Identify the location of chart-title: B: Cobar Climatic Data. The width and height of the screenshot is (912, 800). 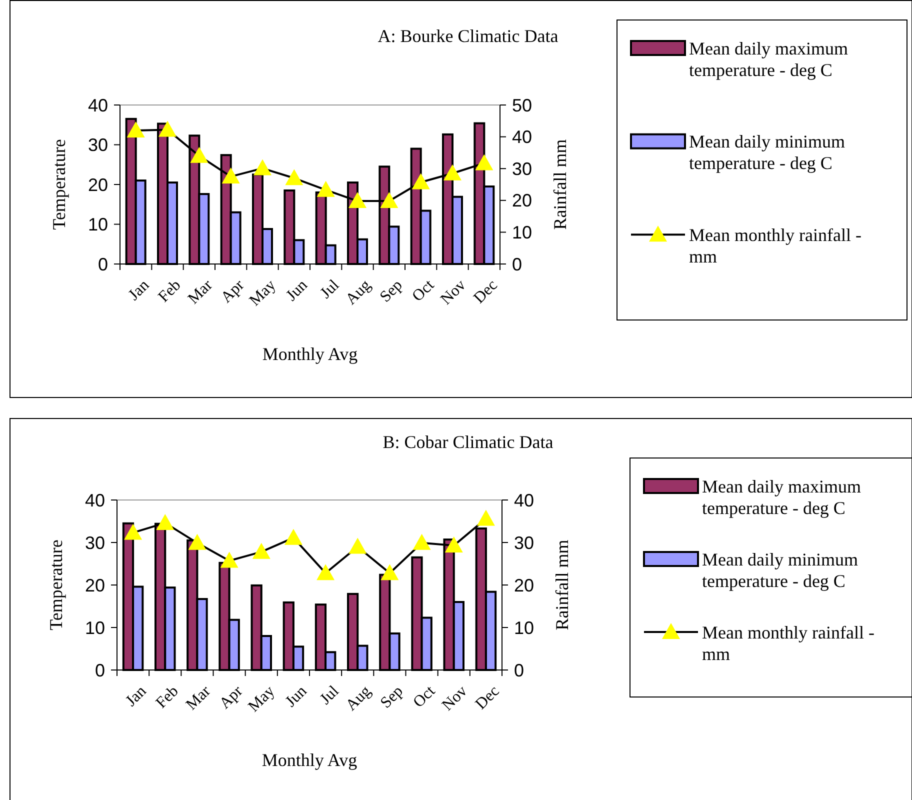
(468, 442).